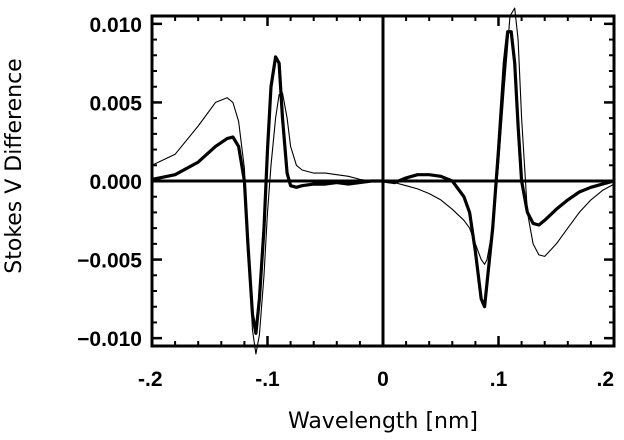  I want to click on y-tick-labels: 0.010 0.005 0.000 −0.005 −0.010, so click(109, 182).